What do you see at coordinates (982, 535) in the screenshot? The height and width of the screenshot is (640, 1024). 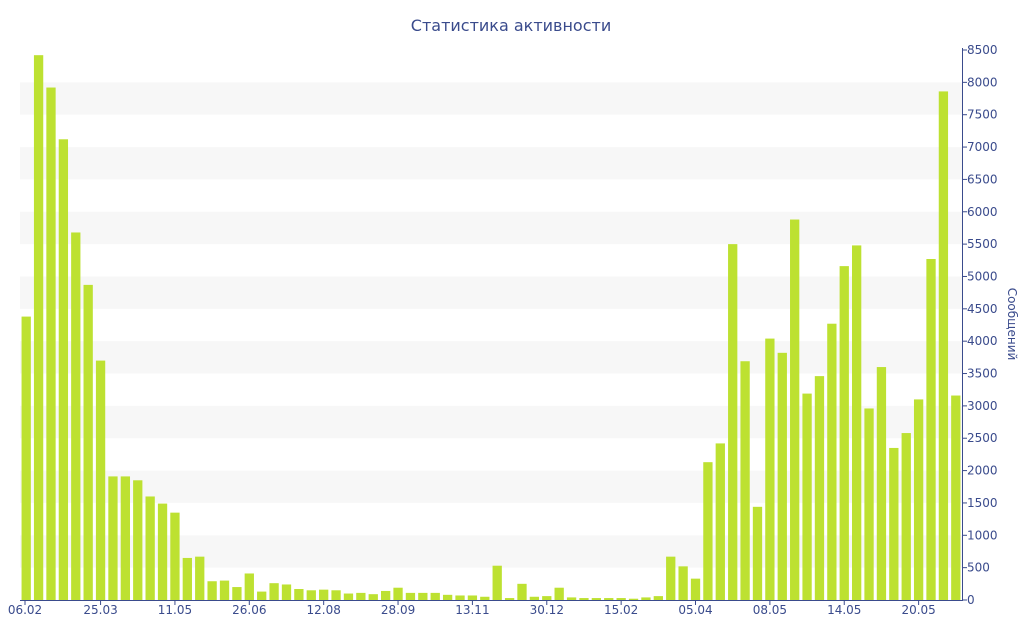 I see `y-tick-label: 1000` at bounding box center [982, 535].